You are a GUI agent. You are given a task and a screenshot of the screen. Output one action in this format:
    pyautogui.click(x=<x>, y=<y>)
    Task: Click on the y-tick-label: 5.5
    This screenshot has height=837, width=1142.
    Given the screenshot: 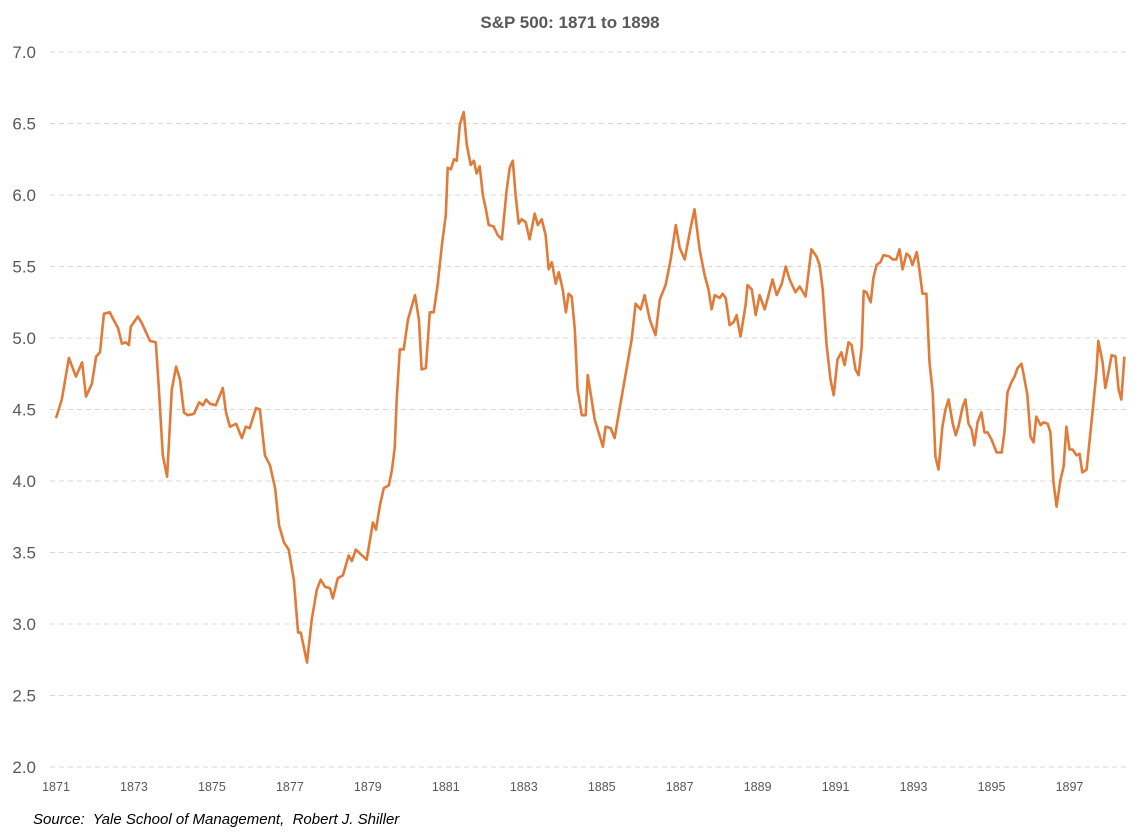 What is the action you would take?
    pyautogui.click(x=24, y=267)
    